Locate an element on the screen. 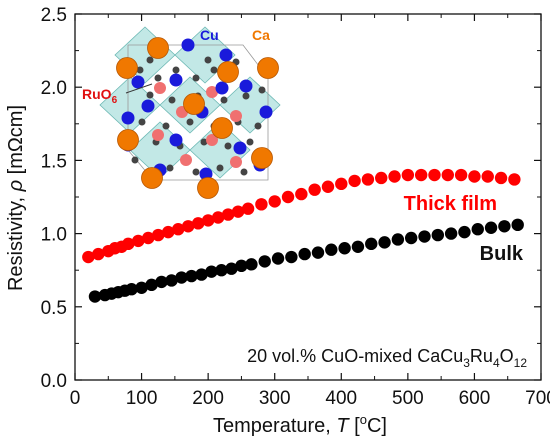 The height and width of the screenshot is (444, 550). x-tick-label: 400 is located at coordinates (341, 398).